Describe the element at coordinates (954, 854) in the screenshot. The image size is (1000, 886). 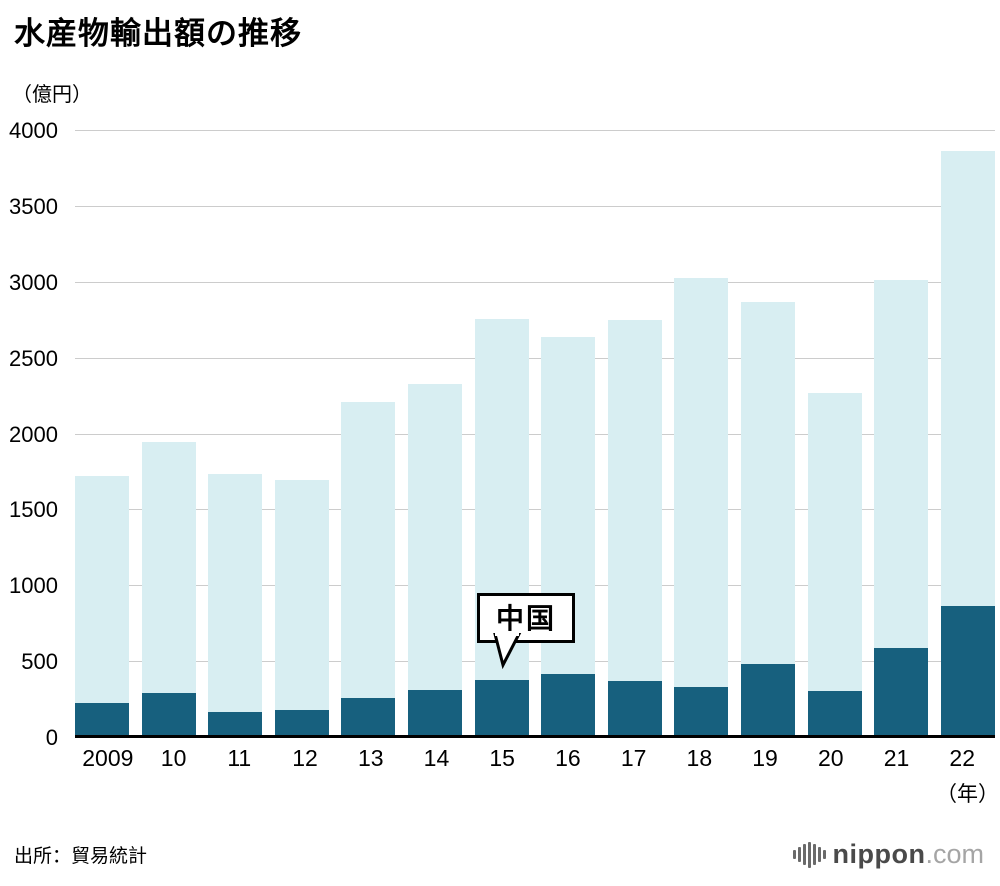
I see `logo-suffix: .com` at that location.